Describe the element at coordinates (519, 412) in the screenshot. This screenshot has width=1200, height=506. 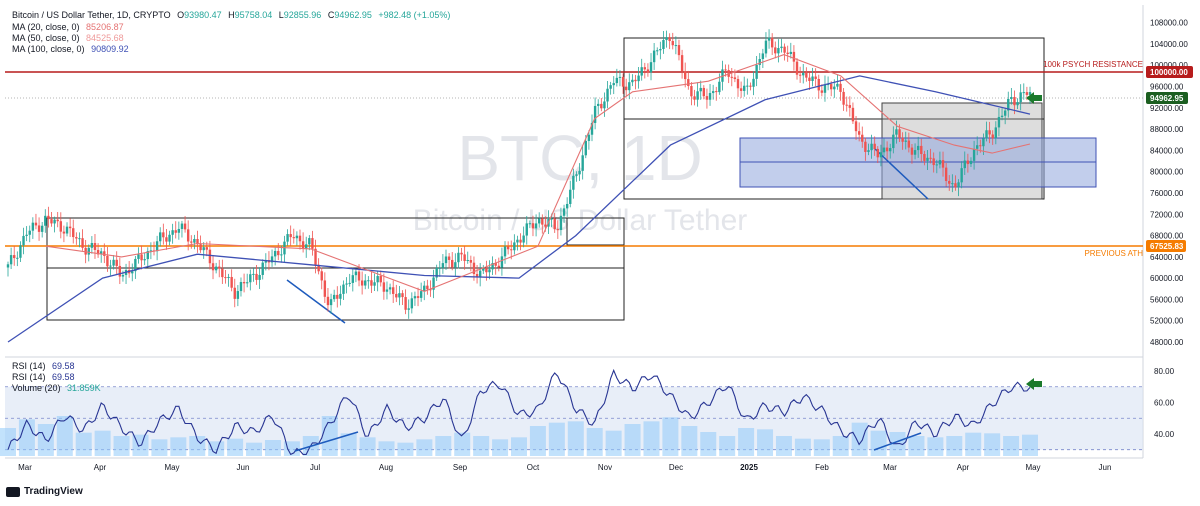
I see `rsi-line` at that location.